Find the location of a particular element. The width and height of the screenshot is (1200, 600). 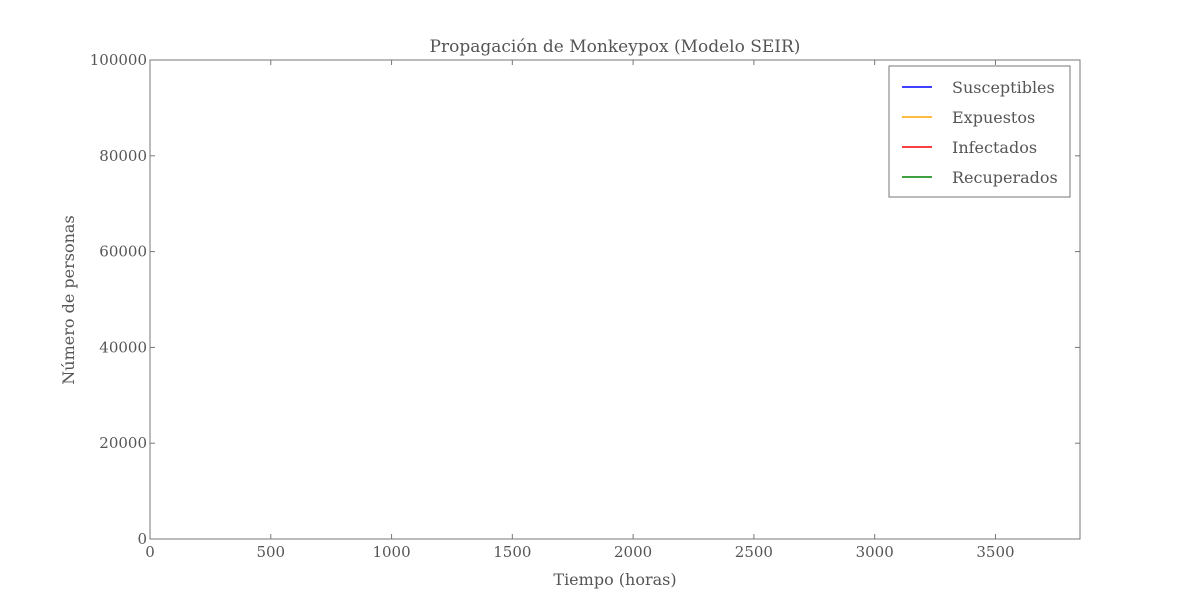

y-tick-label: 80000 is located at coordinates (123, 156).